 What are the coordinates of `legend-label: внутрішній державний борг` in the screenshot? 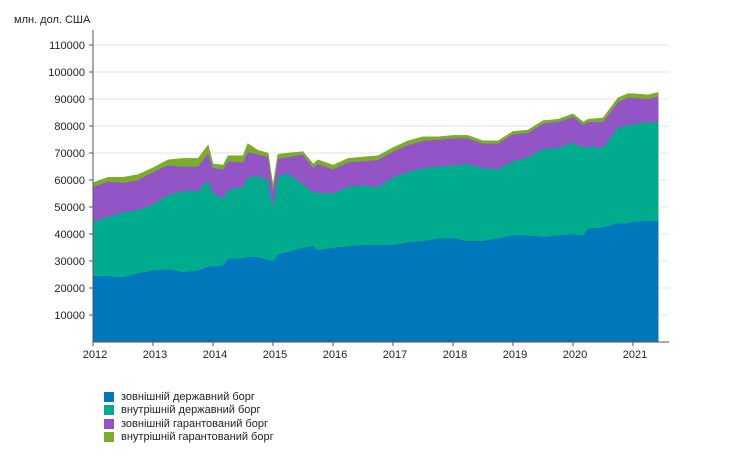 It's located at (191, 410).